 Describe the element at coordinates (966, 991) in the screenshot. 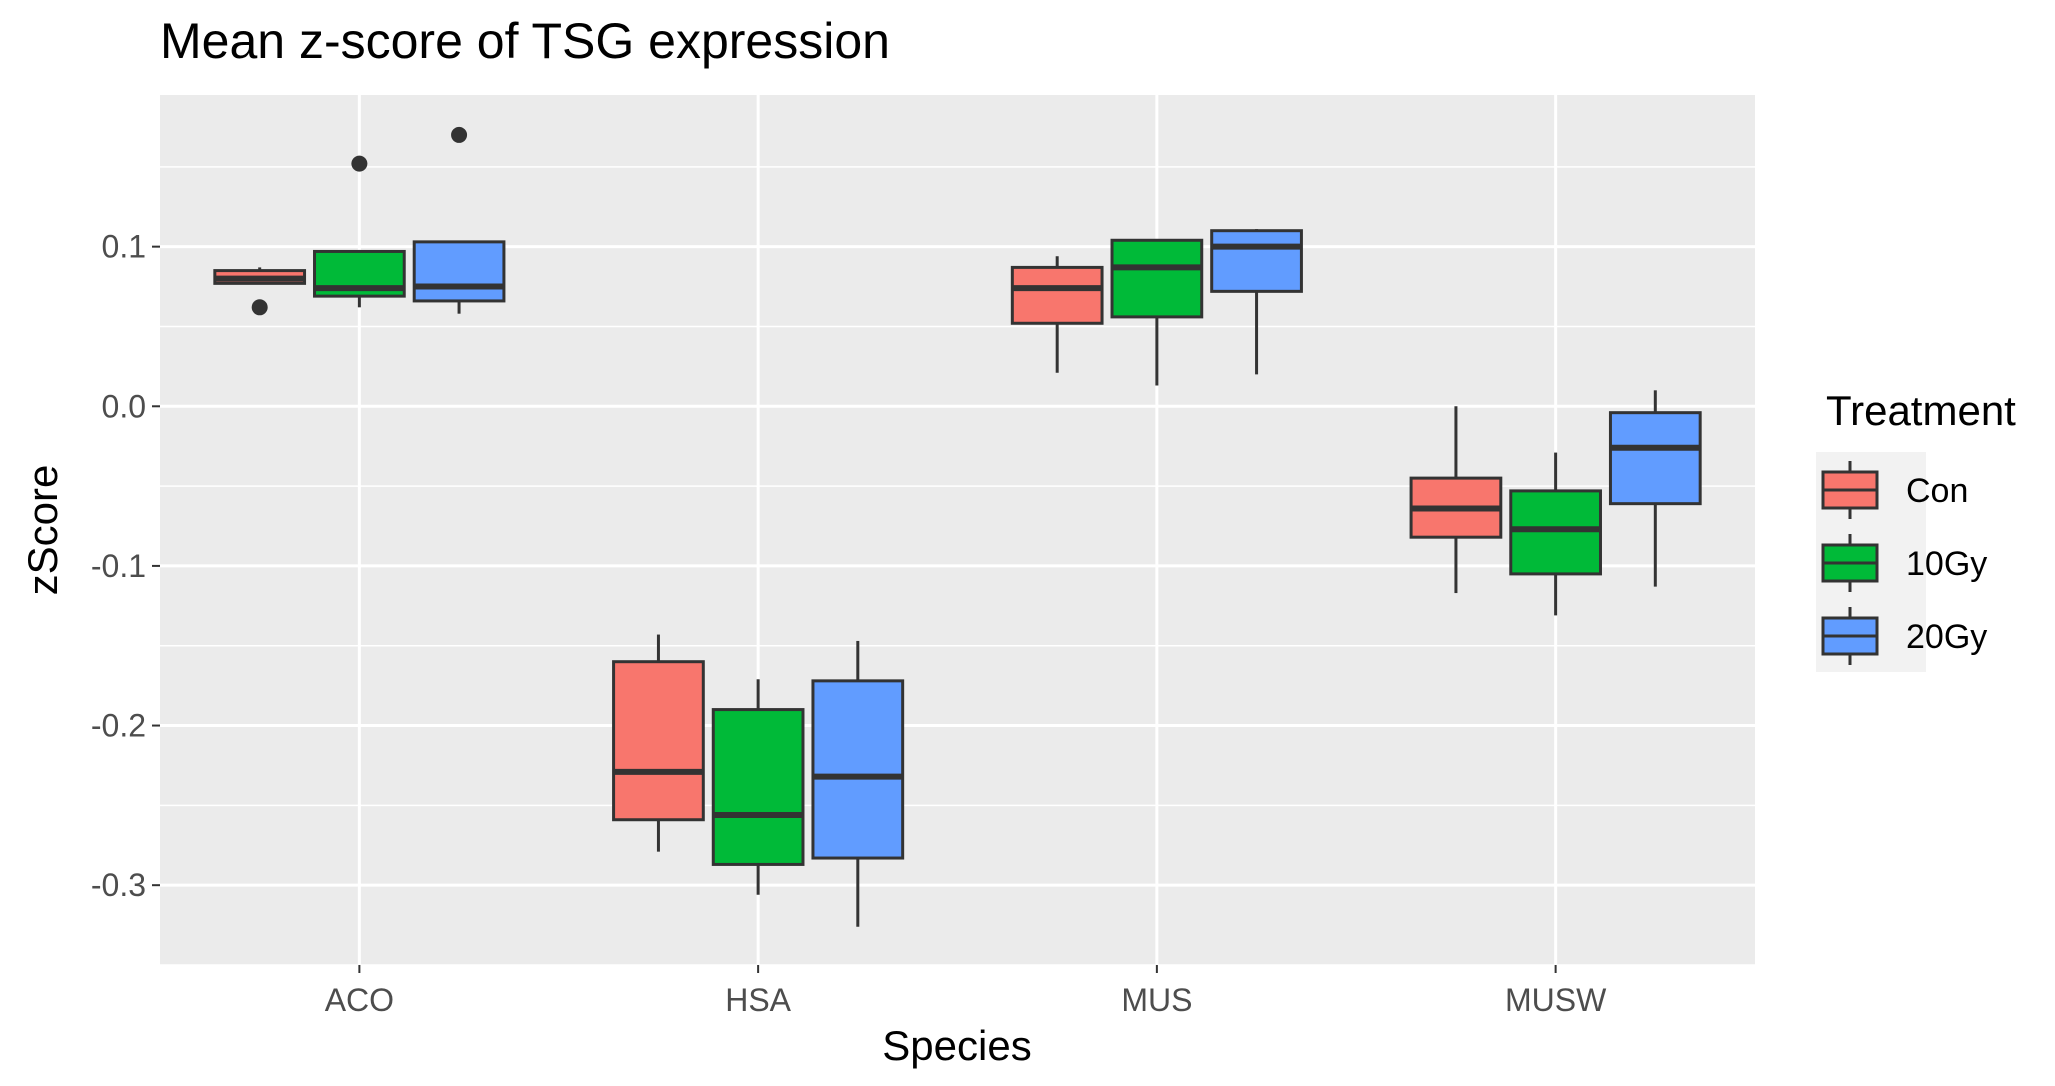

I see `x-axis: ACO HSA MUS MUSW` at that location.